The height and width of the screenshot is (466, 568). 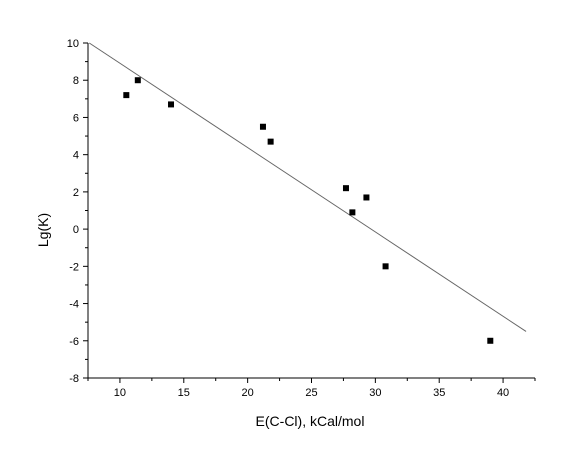 I want to click on x-tick-label: 10, so click(x=120, y=393).